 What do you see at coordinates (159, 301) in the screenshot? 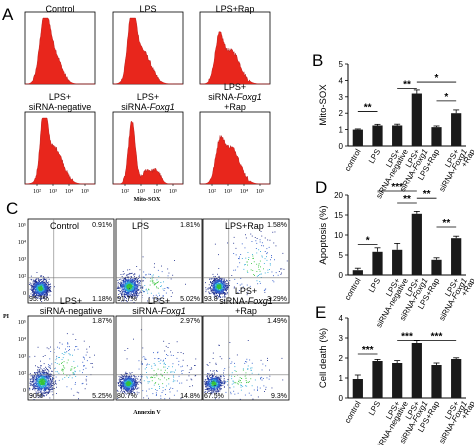
I see `text-span: LPS+` at bounding box center [159, 301].